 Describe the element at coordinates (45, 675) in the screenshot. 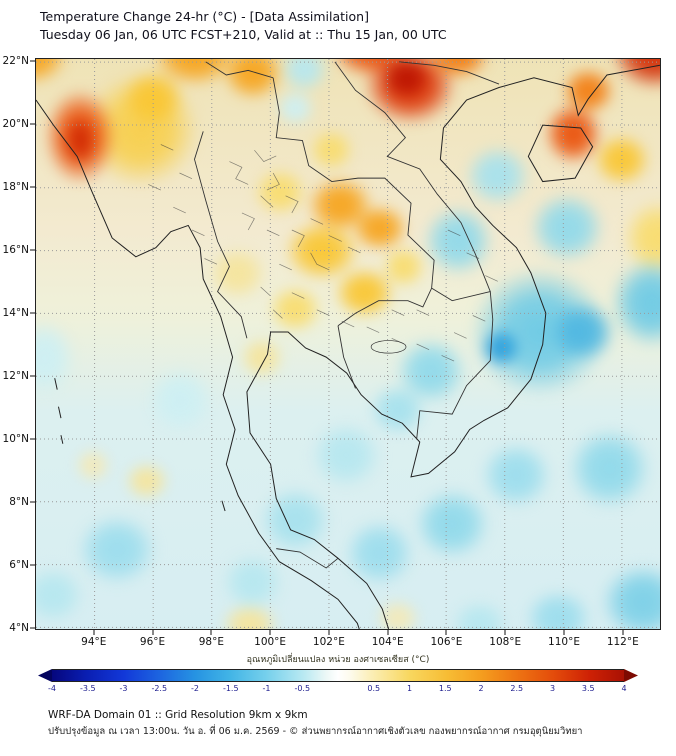

I see `colorbar-left-arrow-icon` at that location.